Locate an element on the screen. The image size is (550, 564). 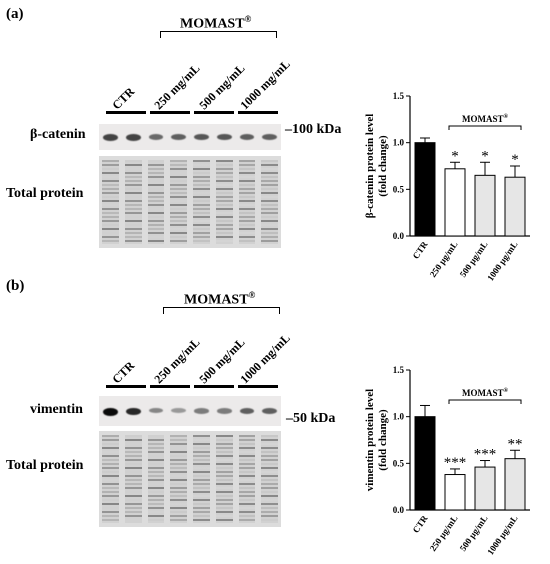
panel-a-band-label: β-catenin is located at coordinates (58, 134).